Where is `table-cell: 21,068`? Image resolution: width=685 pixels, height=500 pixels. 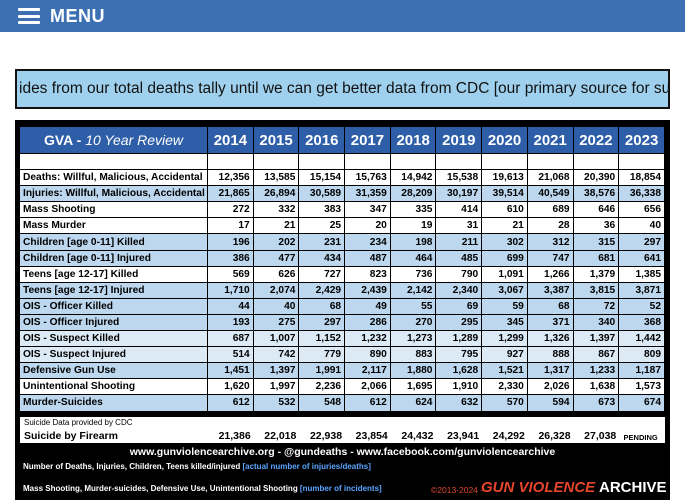
table-cell: 21,068 is located at coordinates (550, 178).